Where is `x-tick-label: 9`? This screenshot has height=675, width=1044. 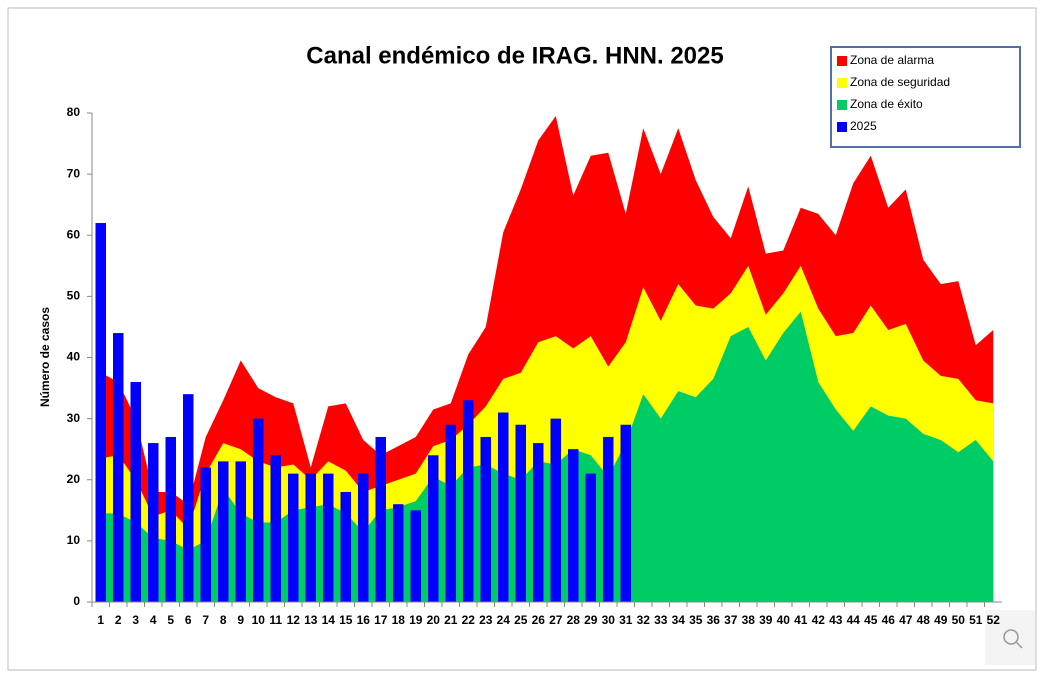 x-tick-label: 9 is located at coordinates (240, 620).